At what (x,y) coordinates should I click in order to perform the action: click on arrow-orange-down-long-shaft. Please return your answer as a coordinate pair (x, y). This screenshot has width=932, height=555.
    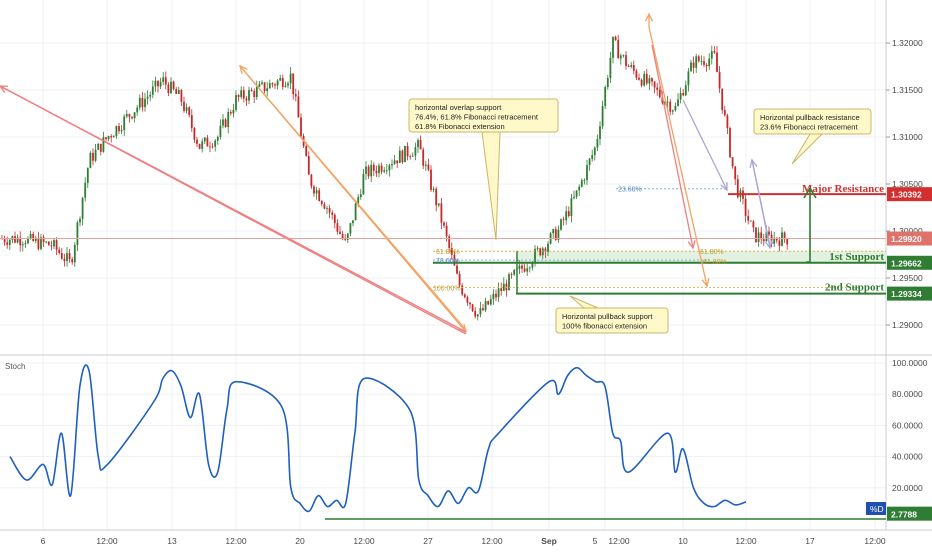
    Looking at the image, I should click on (678, 156).